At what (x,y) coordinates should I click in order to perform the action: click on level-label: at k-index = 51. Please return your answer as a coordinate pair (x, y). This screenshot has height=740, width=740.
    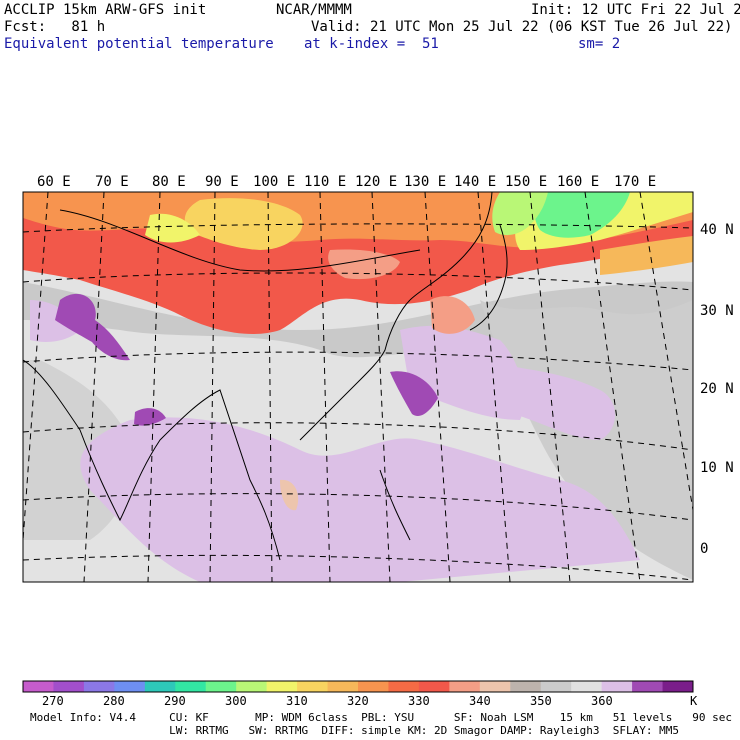
    Looking at the image, I should click on (371, 44).